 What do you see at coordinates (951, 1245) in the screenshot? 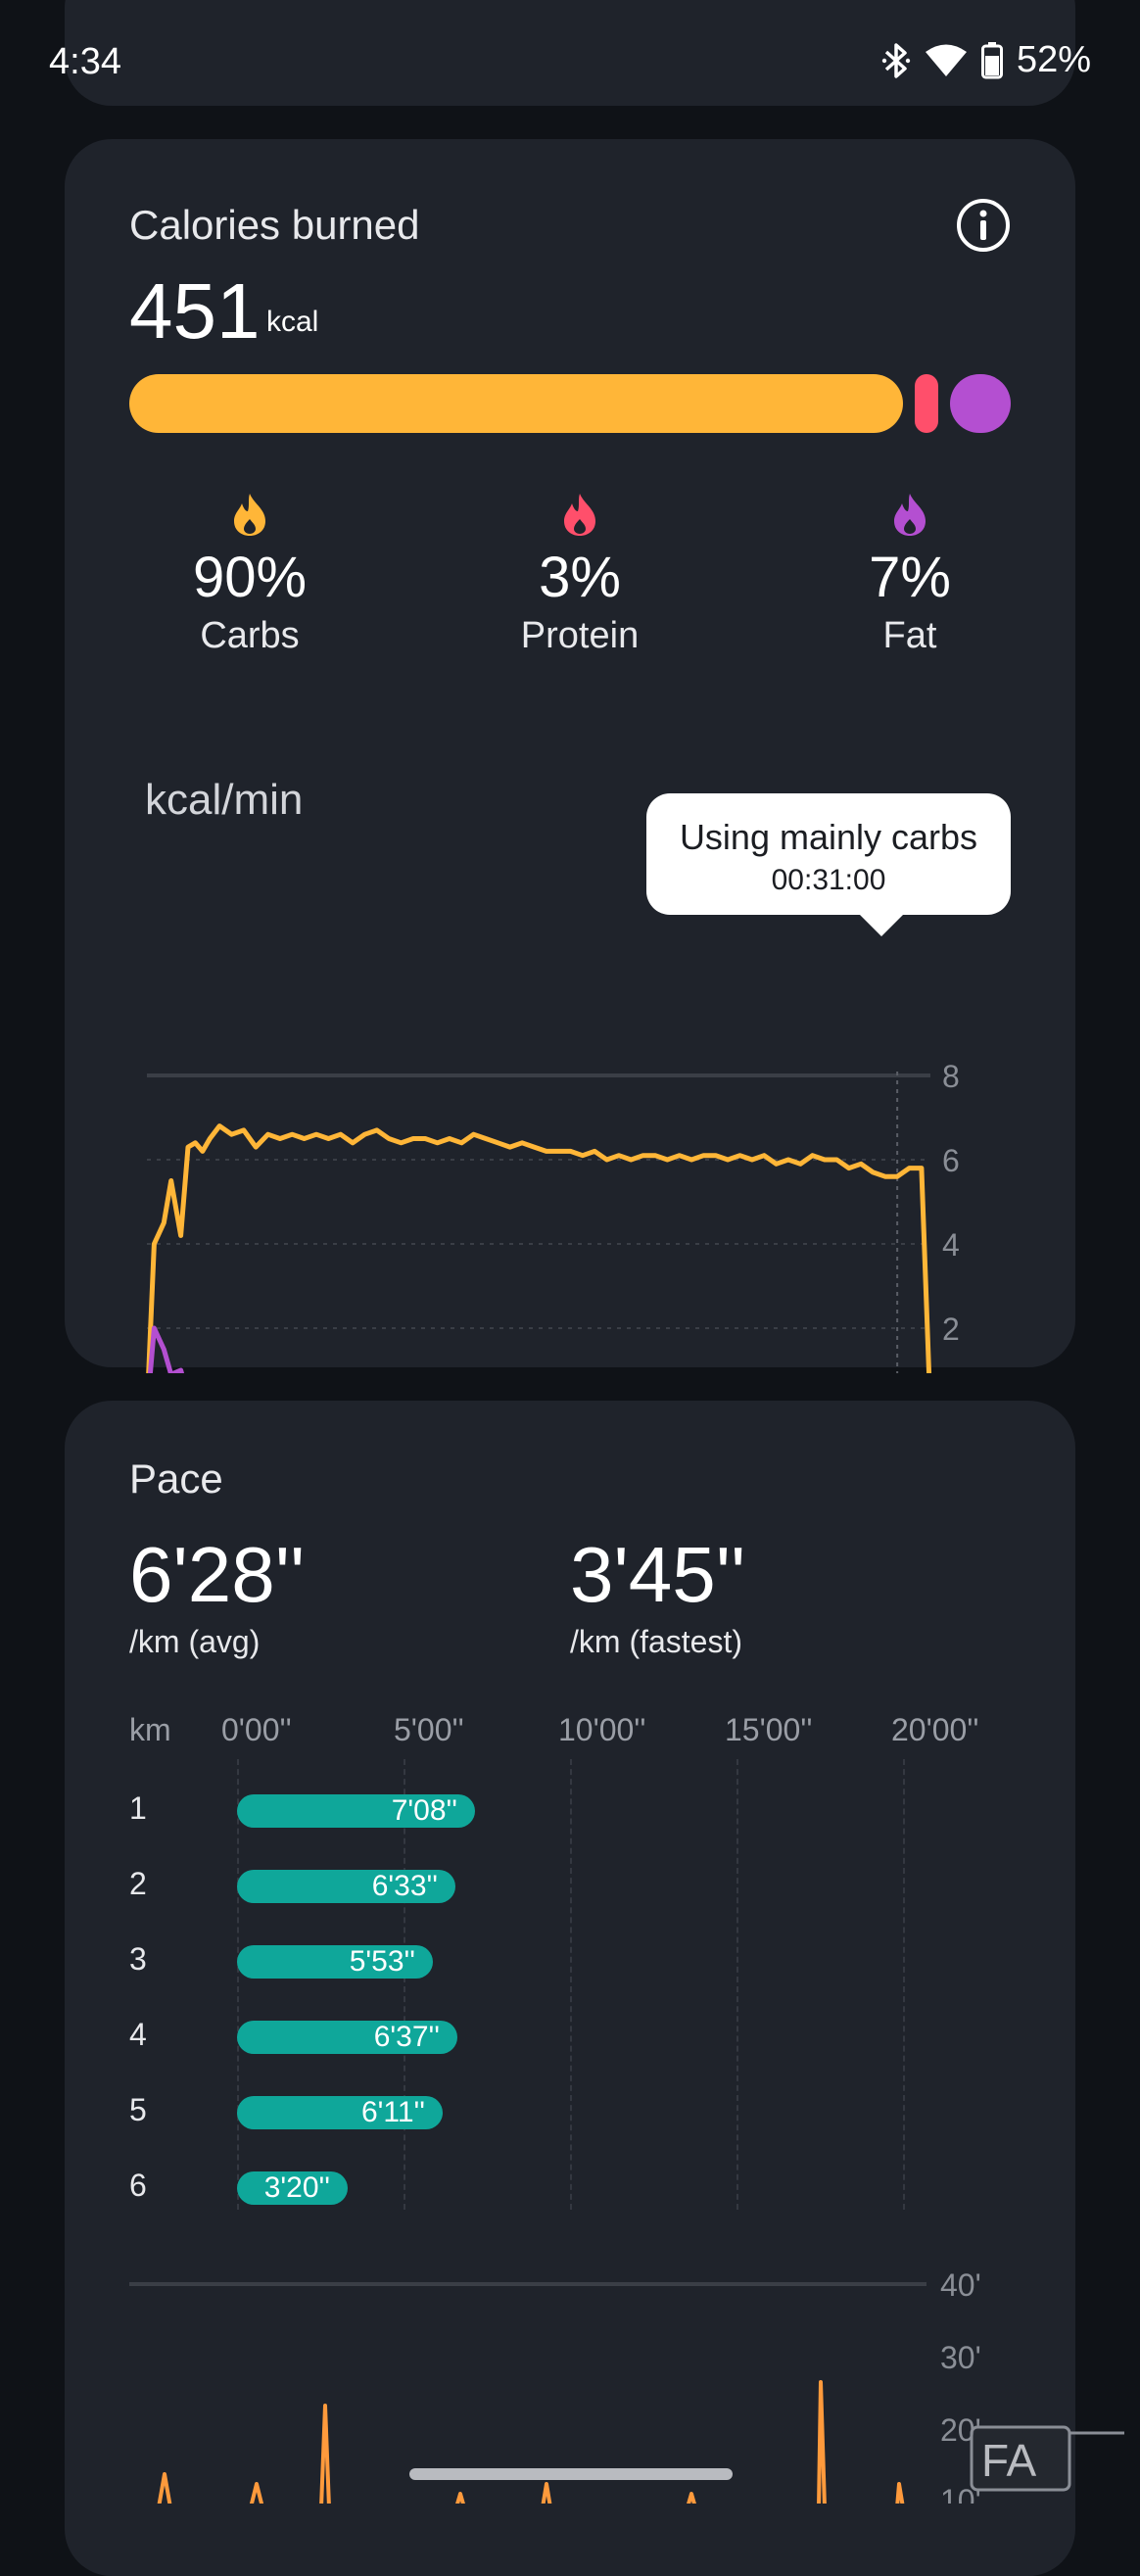
I see `kcal-ytick: 4` at bounding box center [951, 1245].